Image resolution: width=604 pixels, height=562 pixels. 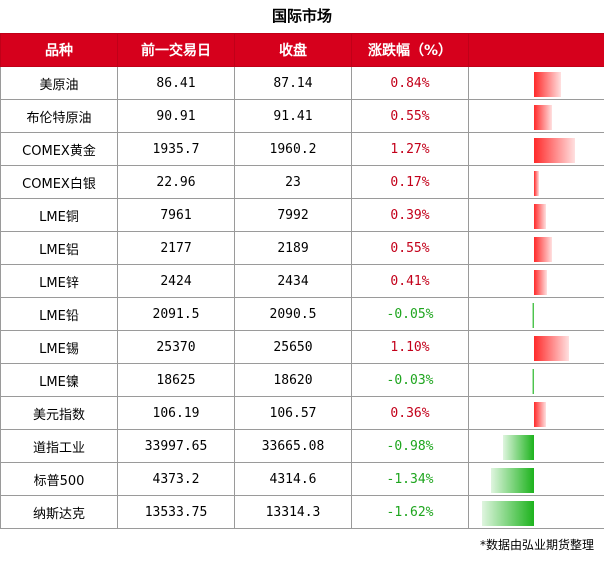 I want to click on page-title: 国际市场, so click(x=301, y=16).